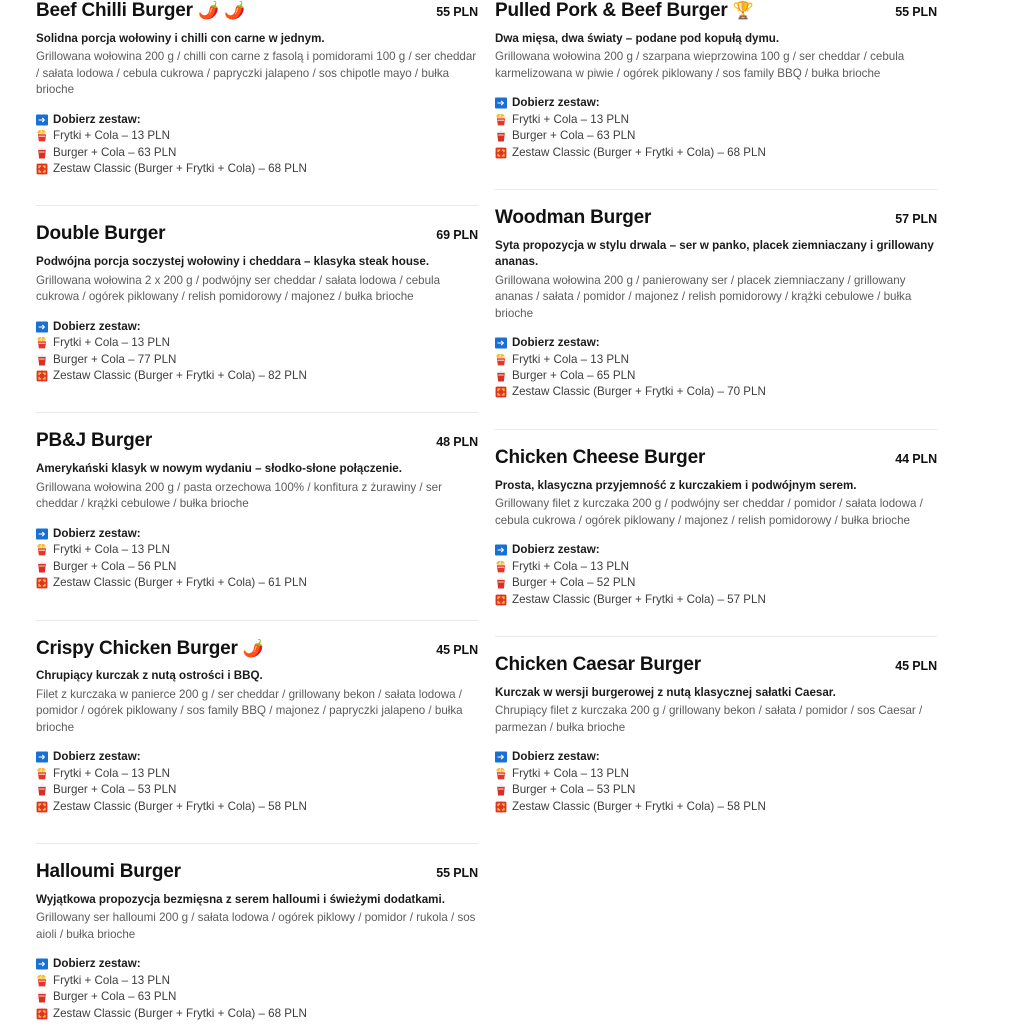  Describe the element at coordinates (257, 234) in the screenshot. I see `item-header: Double Burger 69 PLN` at that location.